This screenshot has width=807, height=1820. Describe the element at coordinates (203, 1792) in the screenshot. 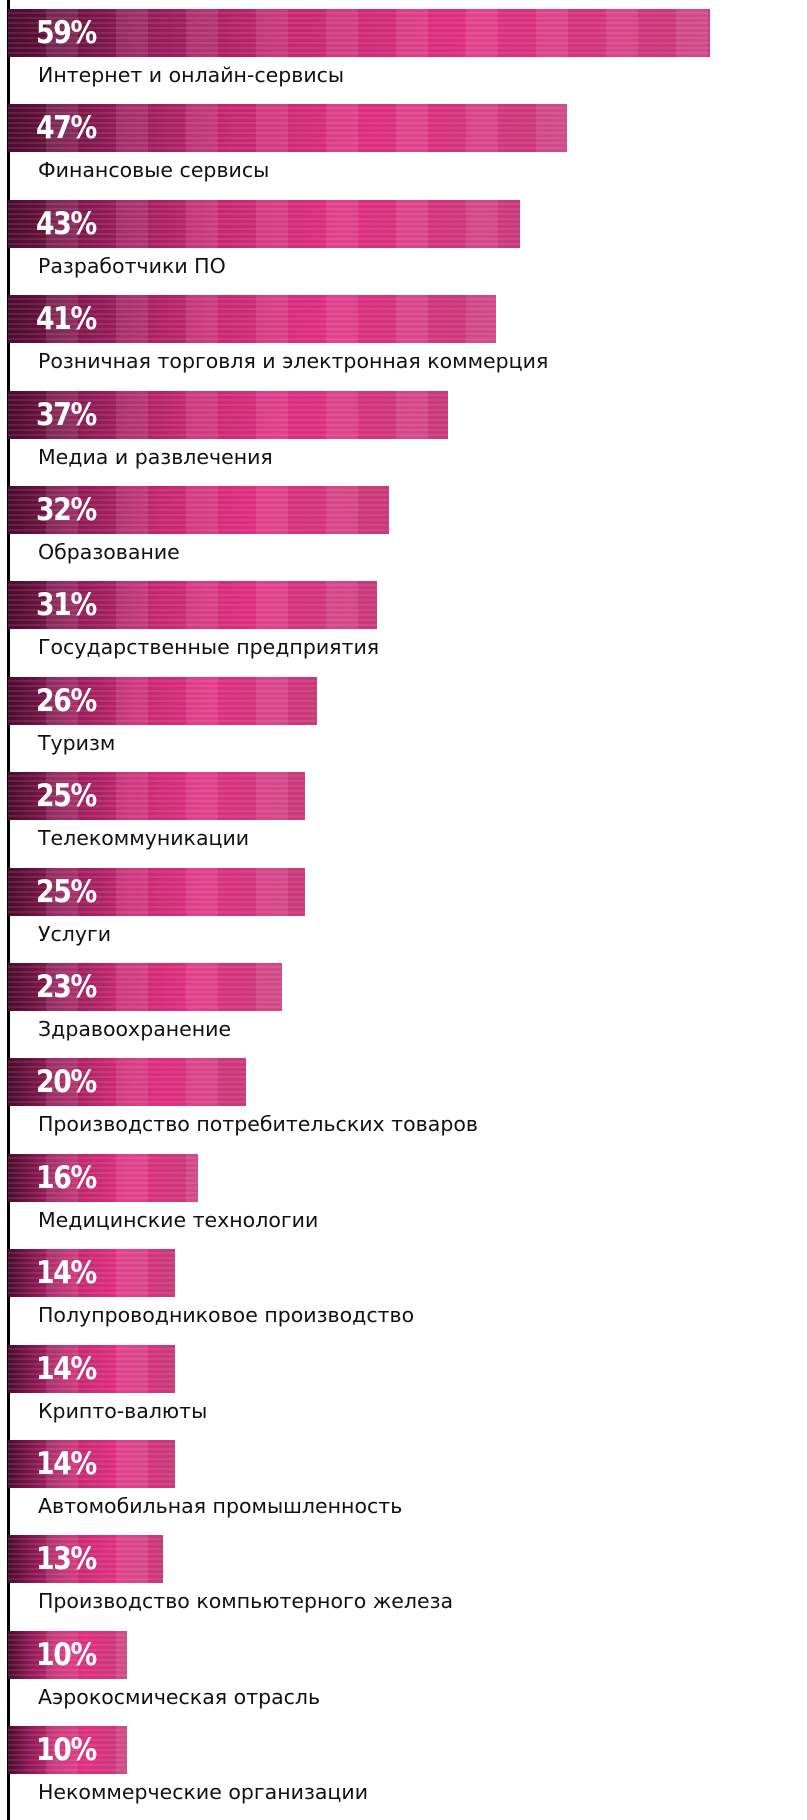

I see `category-label: Некоммерческие организации` at that location.